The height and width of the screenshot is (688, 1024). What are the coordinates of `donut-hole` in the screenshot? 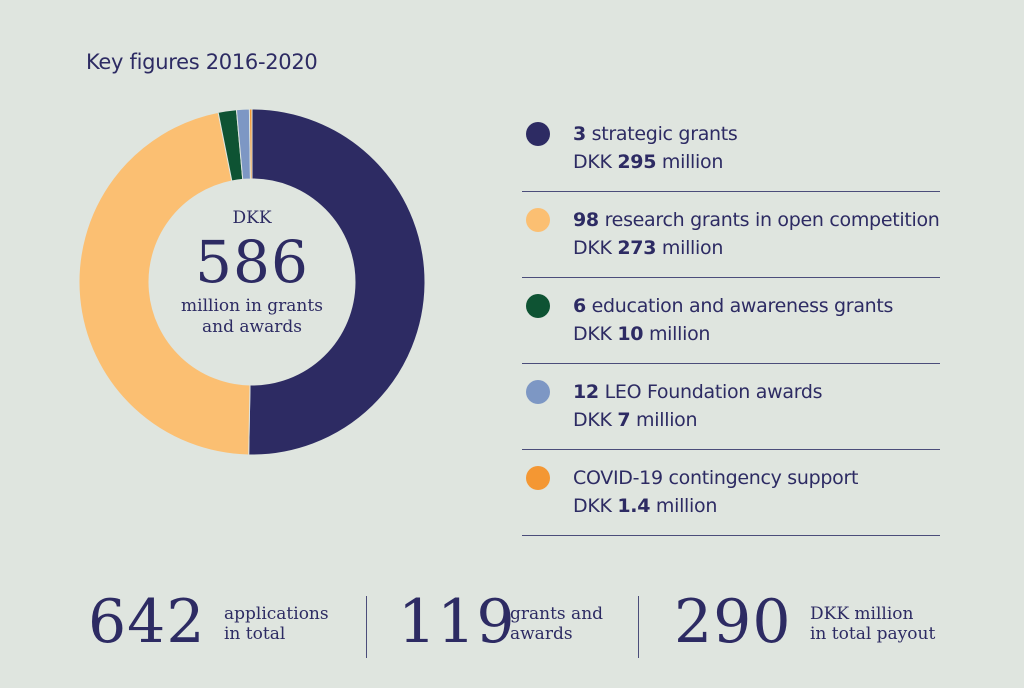 It's located at (252, 282).